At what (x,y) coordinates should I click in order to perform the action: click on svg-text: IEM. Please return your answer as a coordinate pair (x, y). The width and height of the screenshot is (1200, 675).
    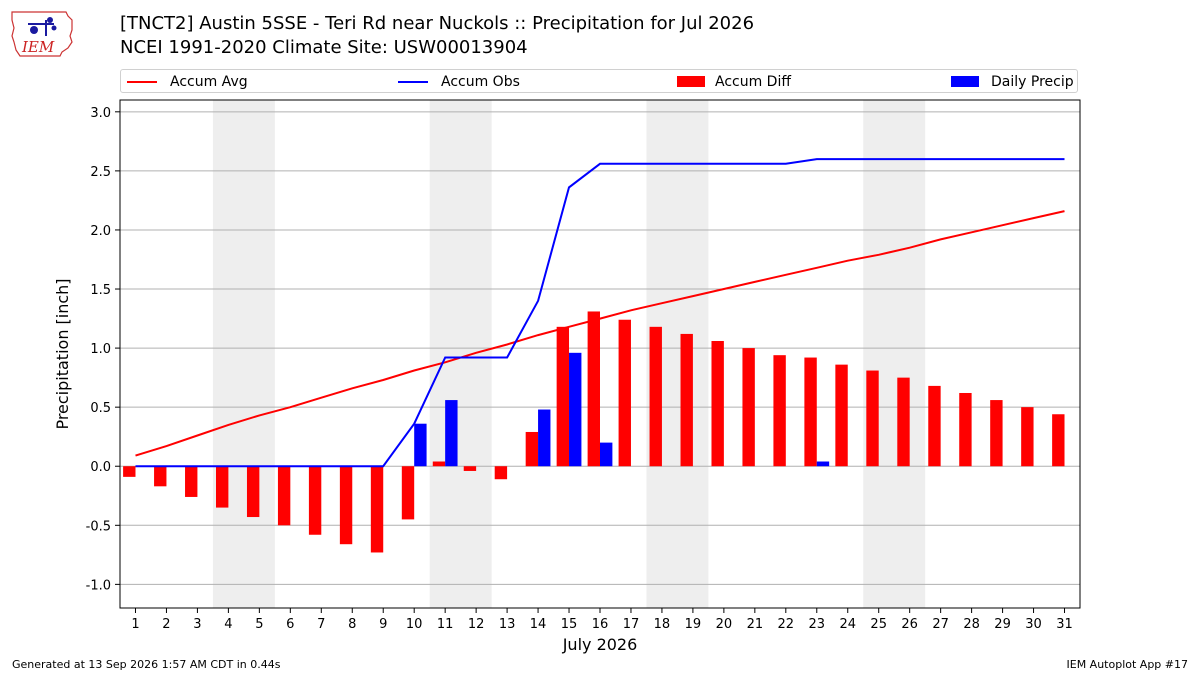
    Looking at the image, I should click on (38, 47).